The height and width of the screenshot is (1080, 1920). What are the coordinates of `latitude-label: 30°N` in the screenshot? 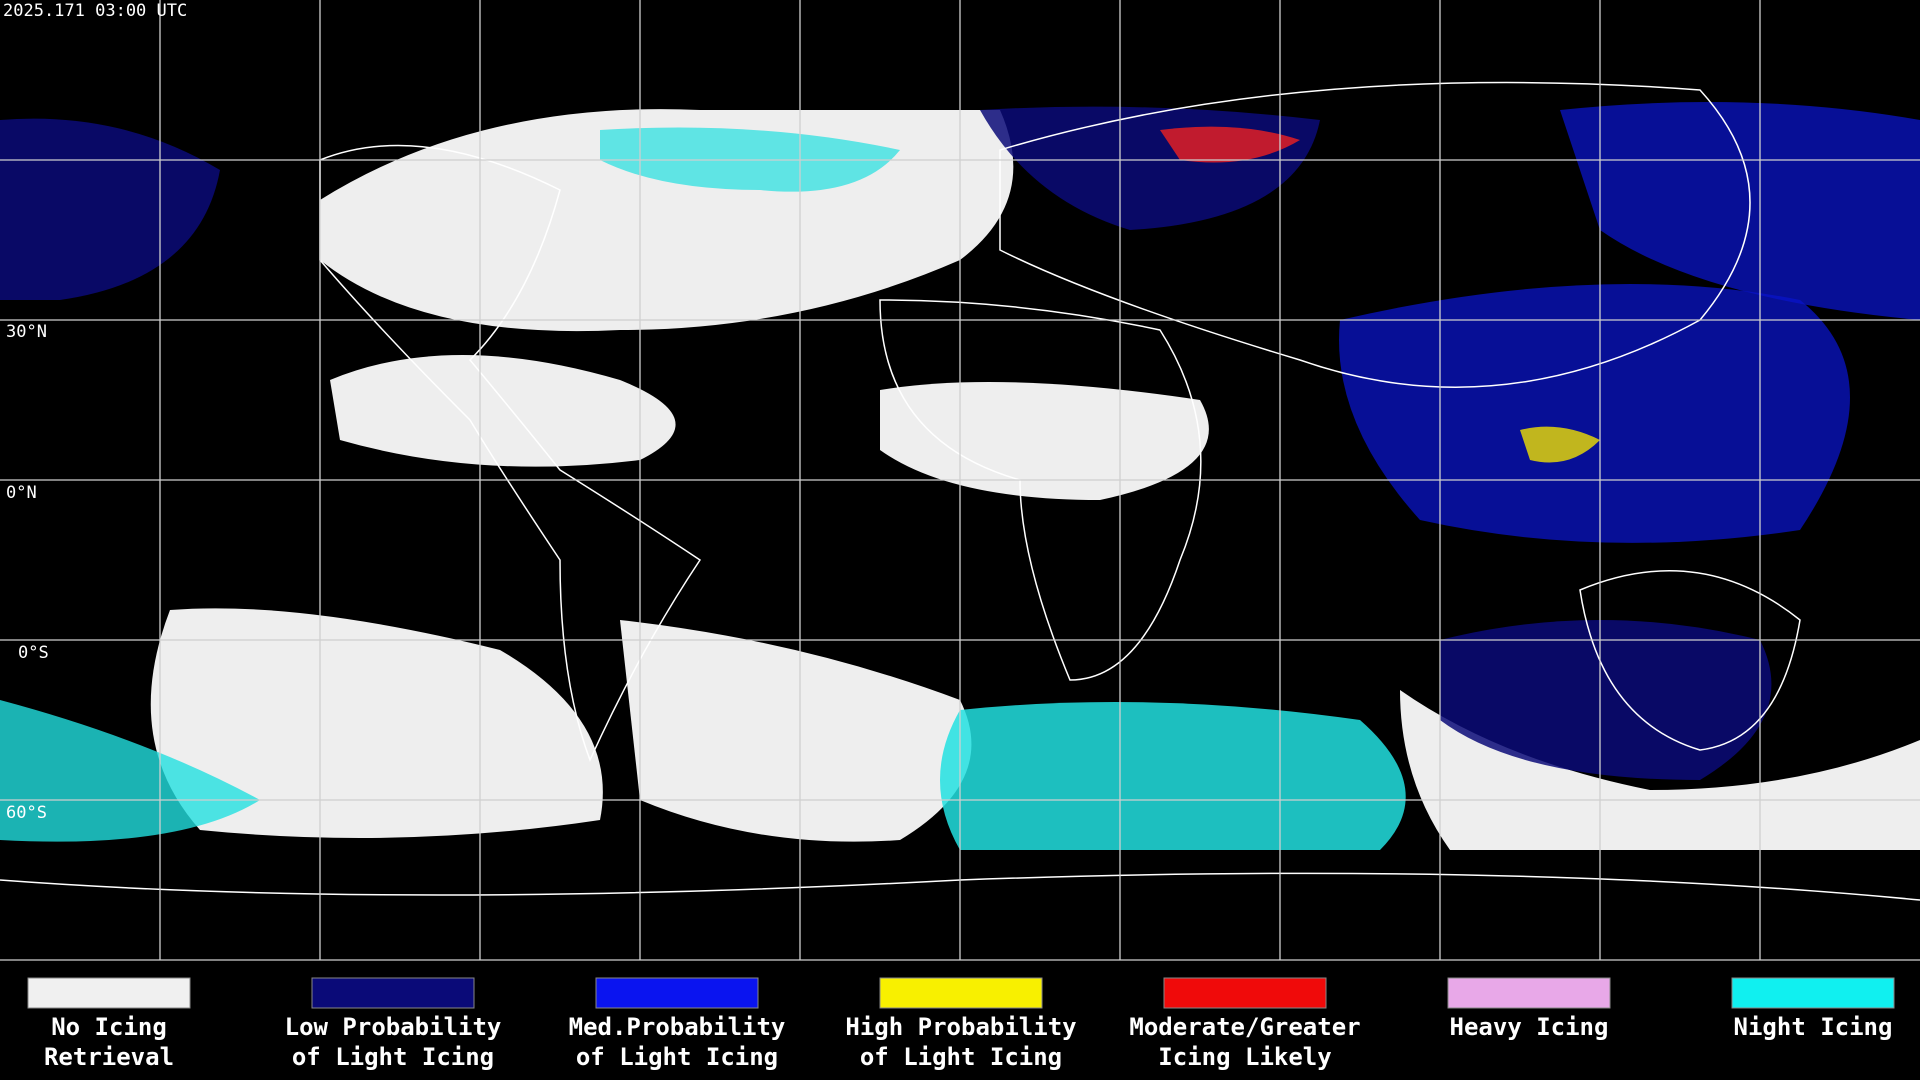 It's located at (26, 332).